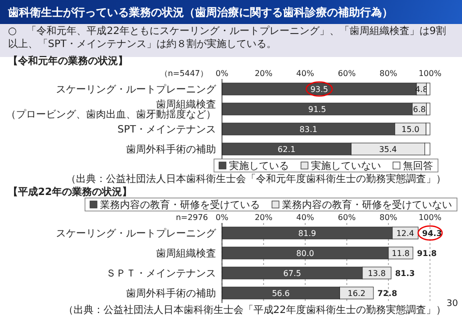  What do you see at coordinates (367, 205) in the screenshot?
I see `legend-label: 業務内容の教育・研修を受けていない` at bounding box center [367, 205].